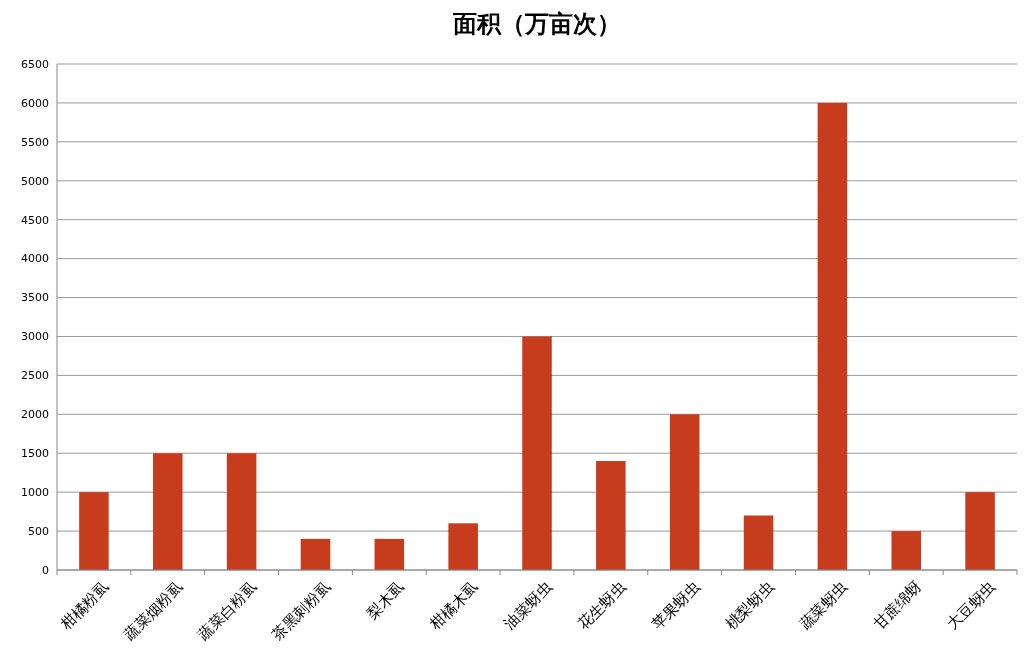  I want to click on y-tick-label: 0, so click(45, 570).